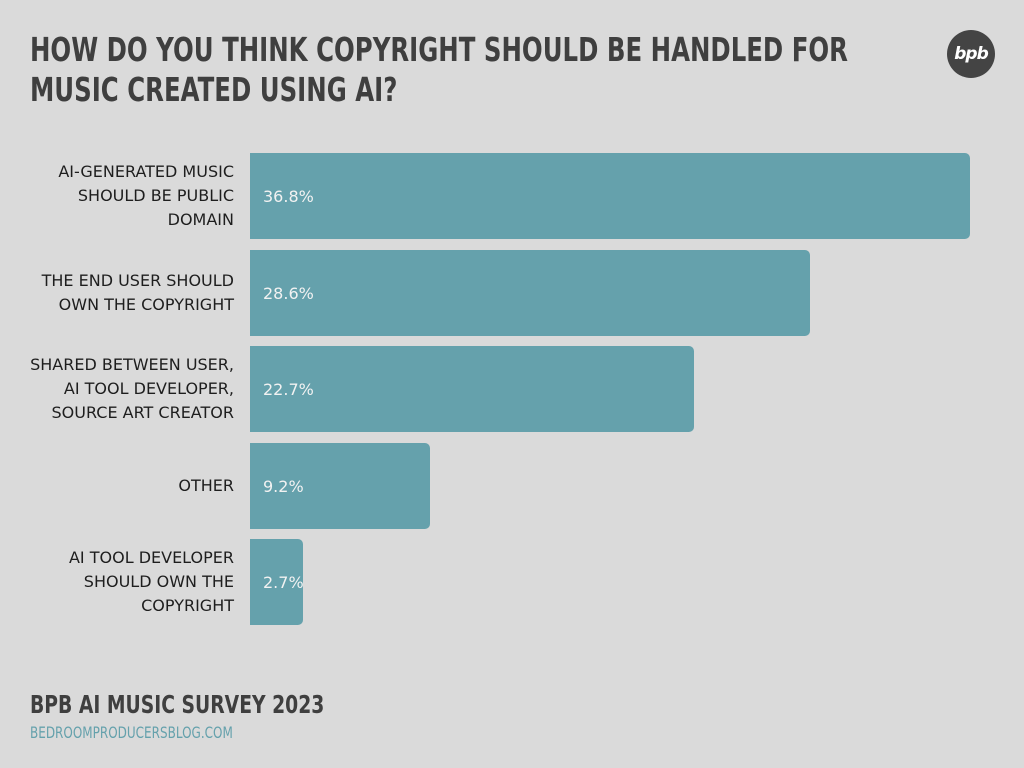 Image resolution: width=1024 pixels, height=768 pixels. I want to click on category-label: OTHER, so click(206, 485).